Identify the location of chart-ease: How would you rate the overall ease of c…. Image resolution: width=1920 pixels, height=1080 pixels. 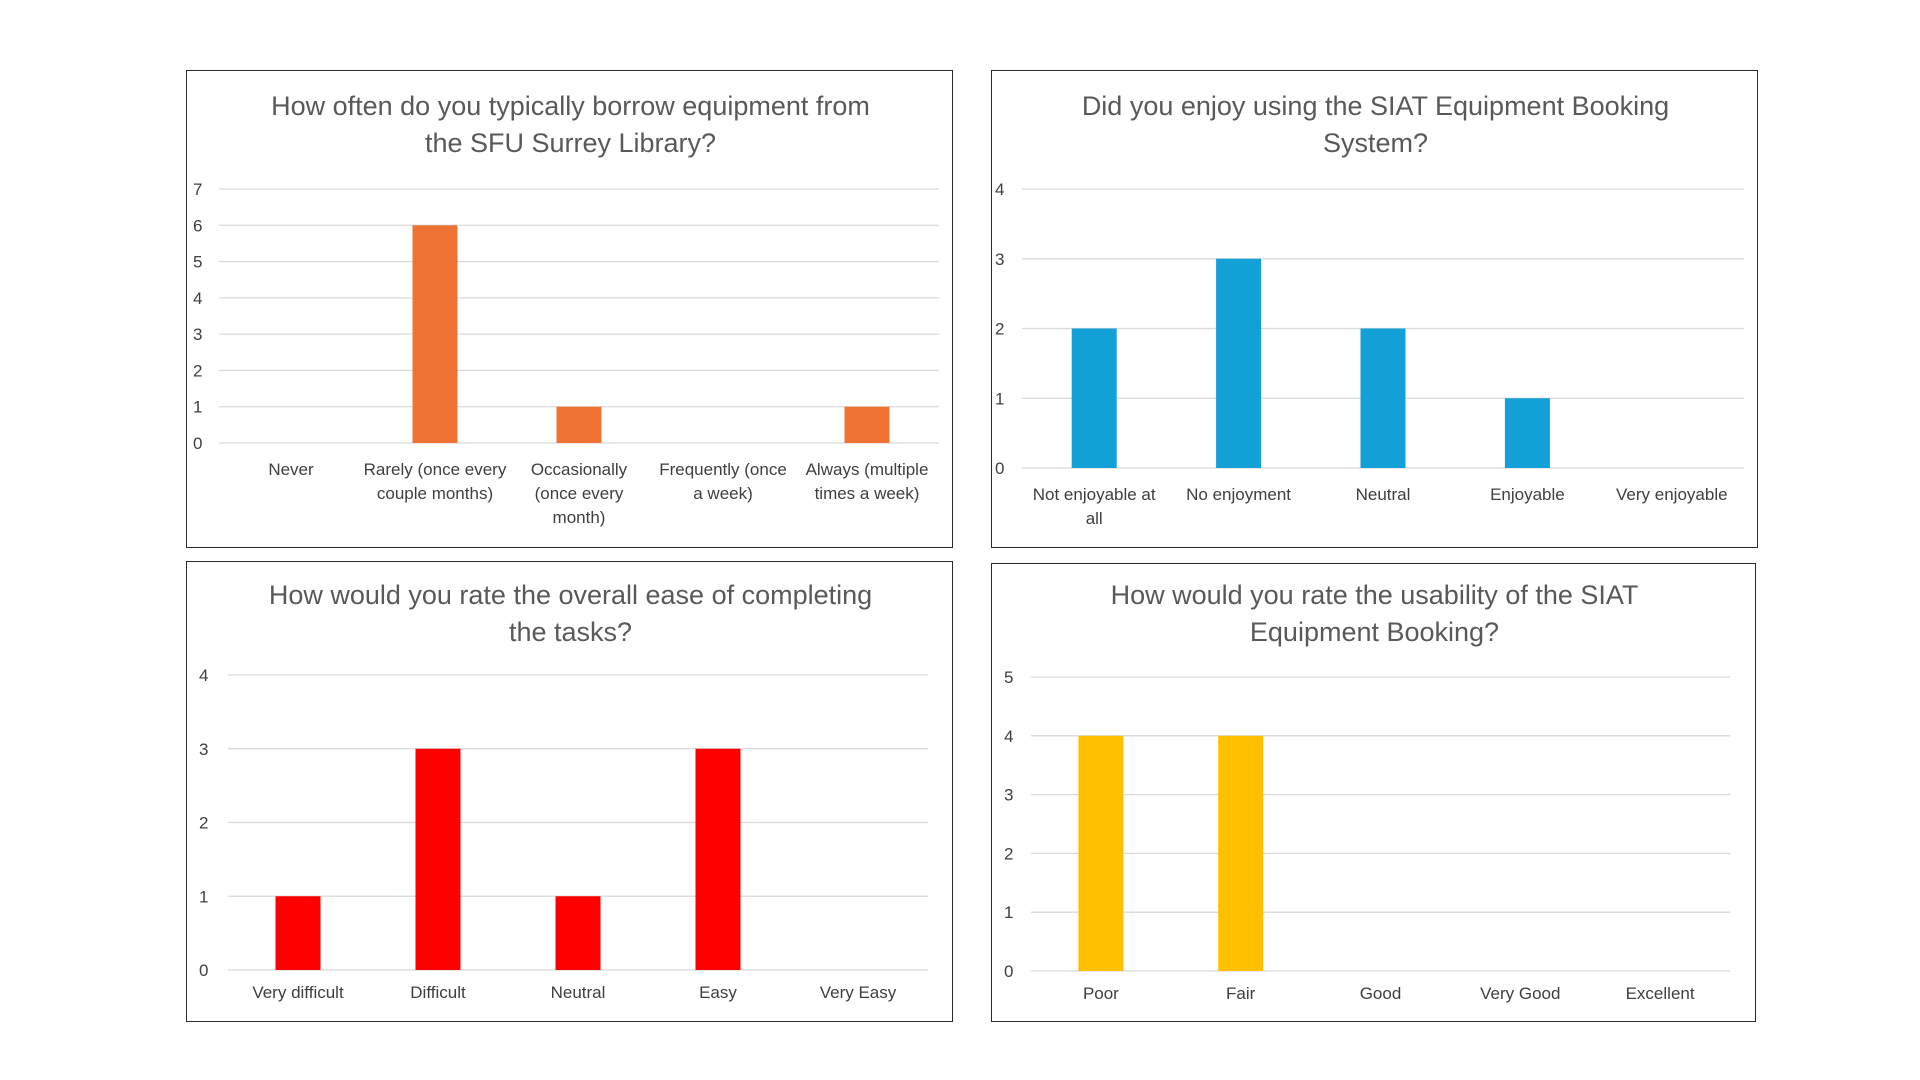
(563, 791).